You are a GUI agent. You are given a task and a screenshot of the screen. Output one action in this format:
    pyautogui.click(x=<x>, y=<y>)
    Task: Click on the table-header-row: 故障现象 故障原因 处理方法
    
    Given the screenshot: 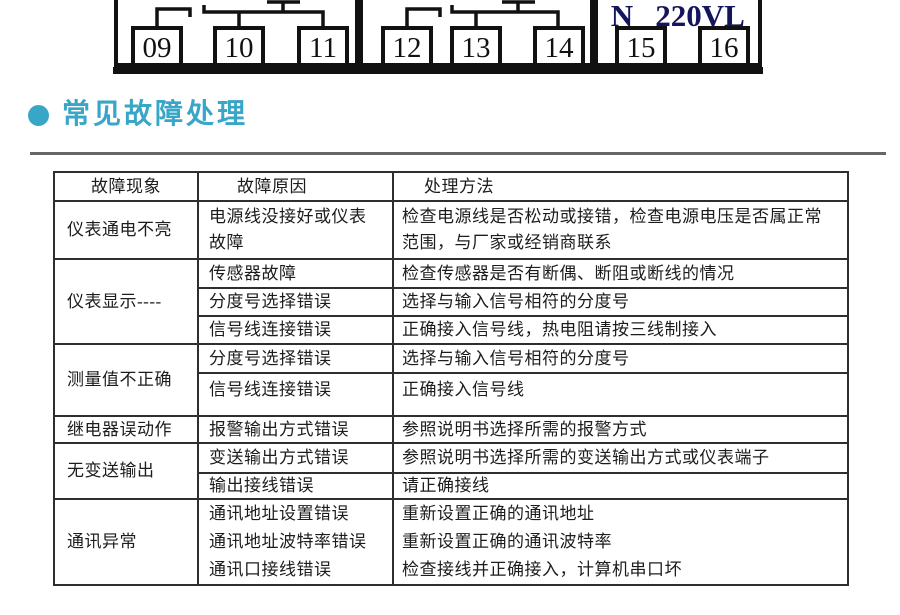 What is the action you would take?
    pyautogui.click(x=451, y=186)
    